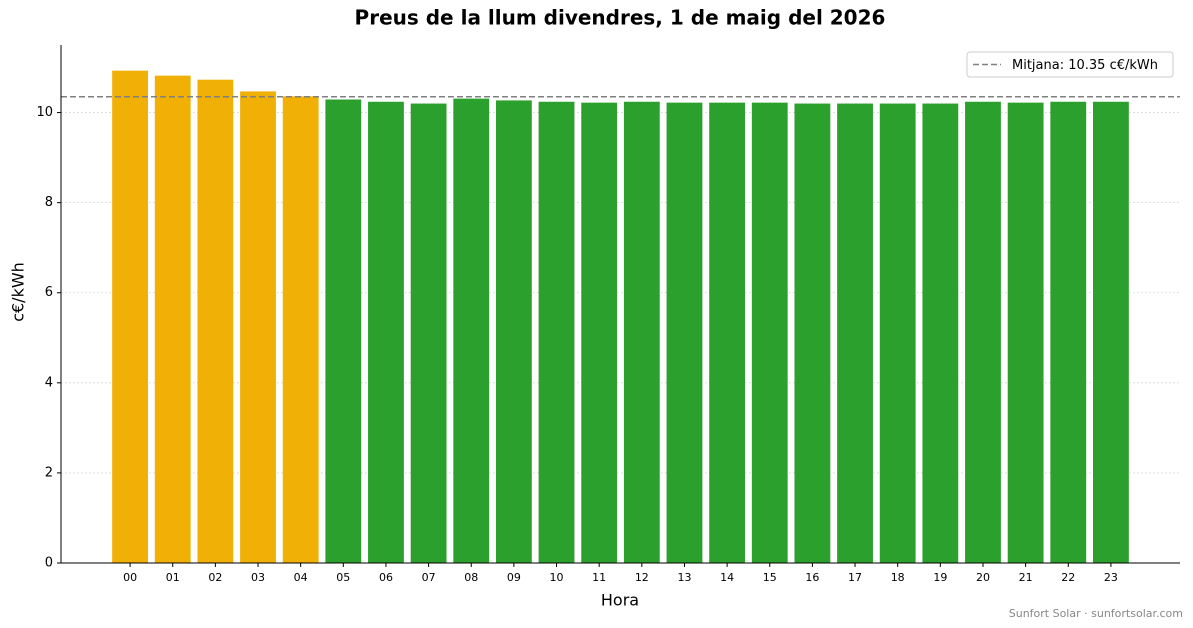 Image resolution: width=1193 pixels, height=628 pixels. I want to click on x-tick-label: 05, so click(343, 577).